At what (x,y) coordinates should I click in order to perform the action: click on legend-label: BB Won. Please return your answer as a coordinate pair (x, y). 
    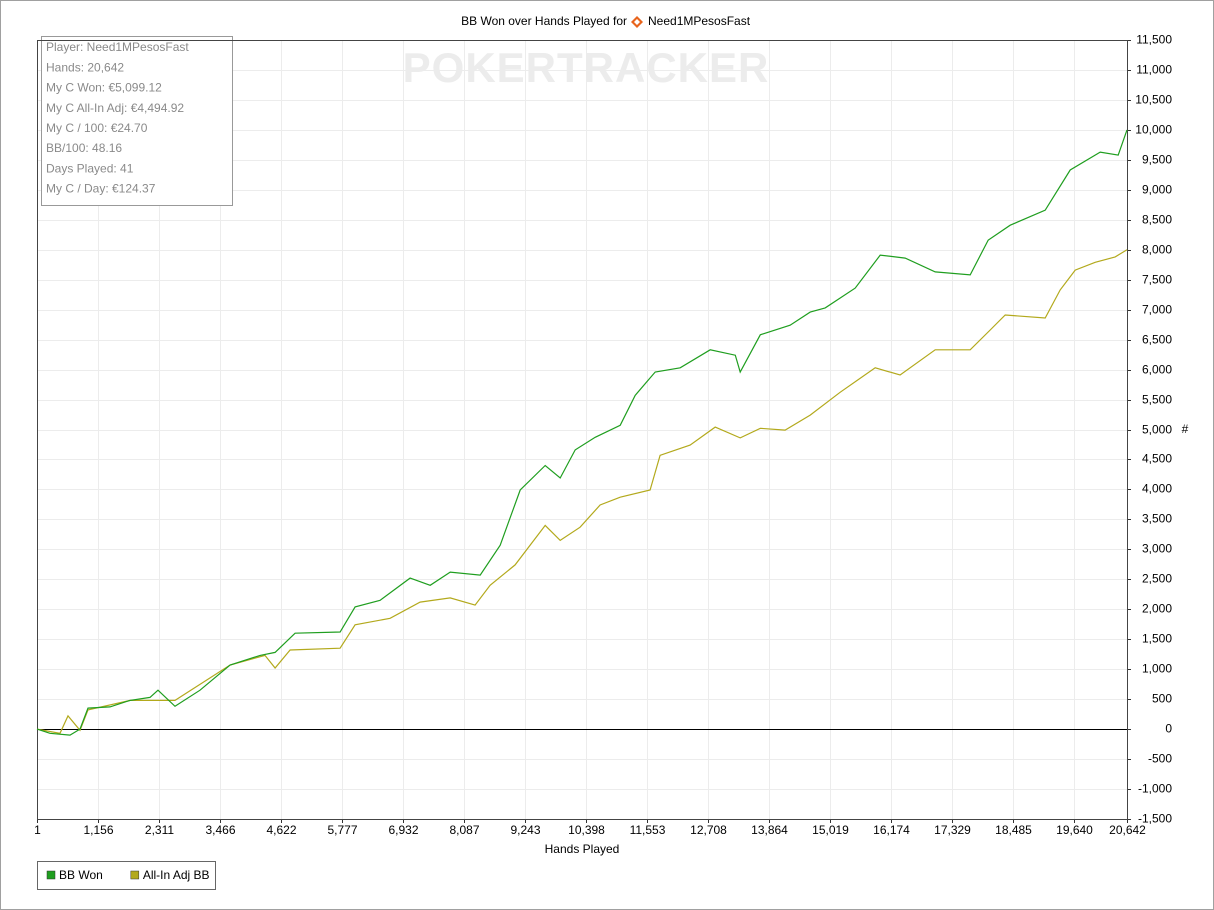
    Looking at the image, I should click on (81, 875).